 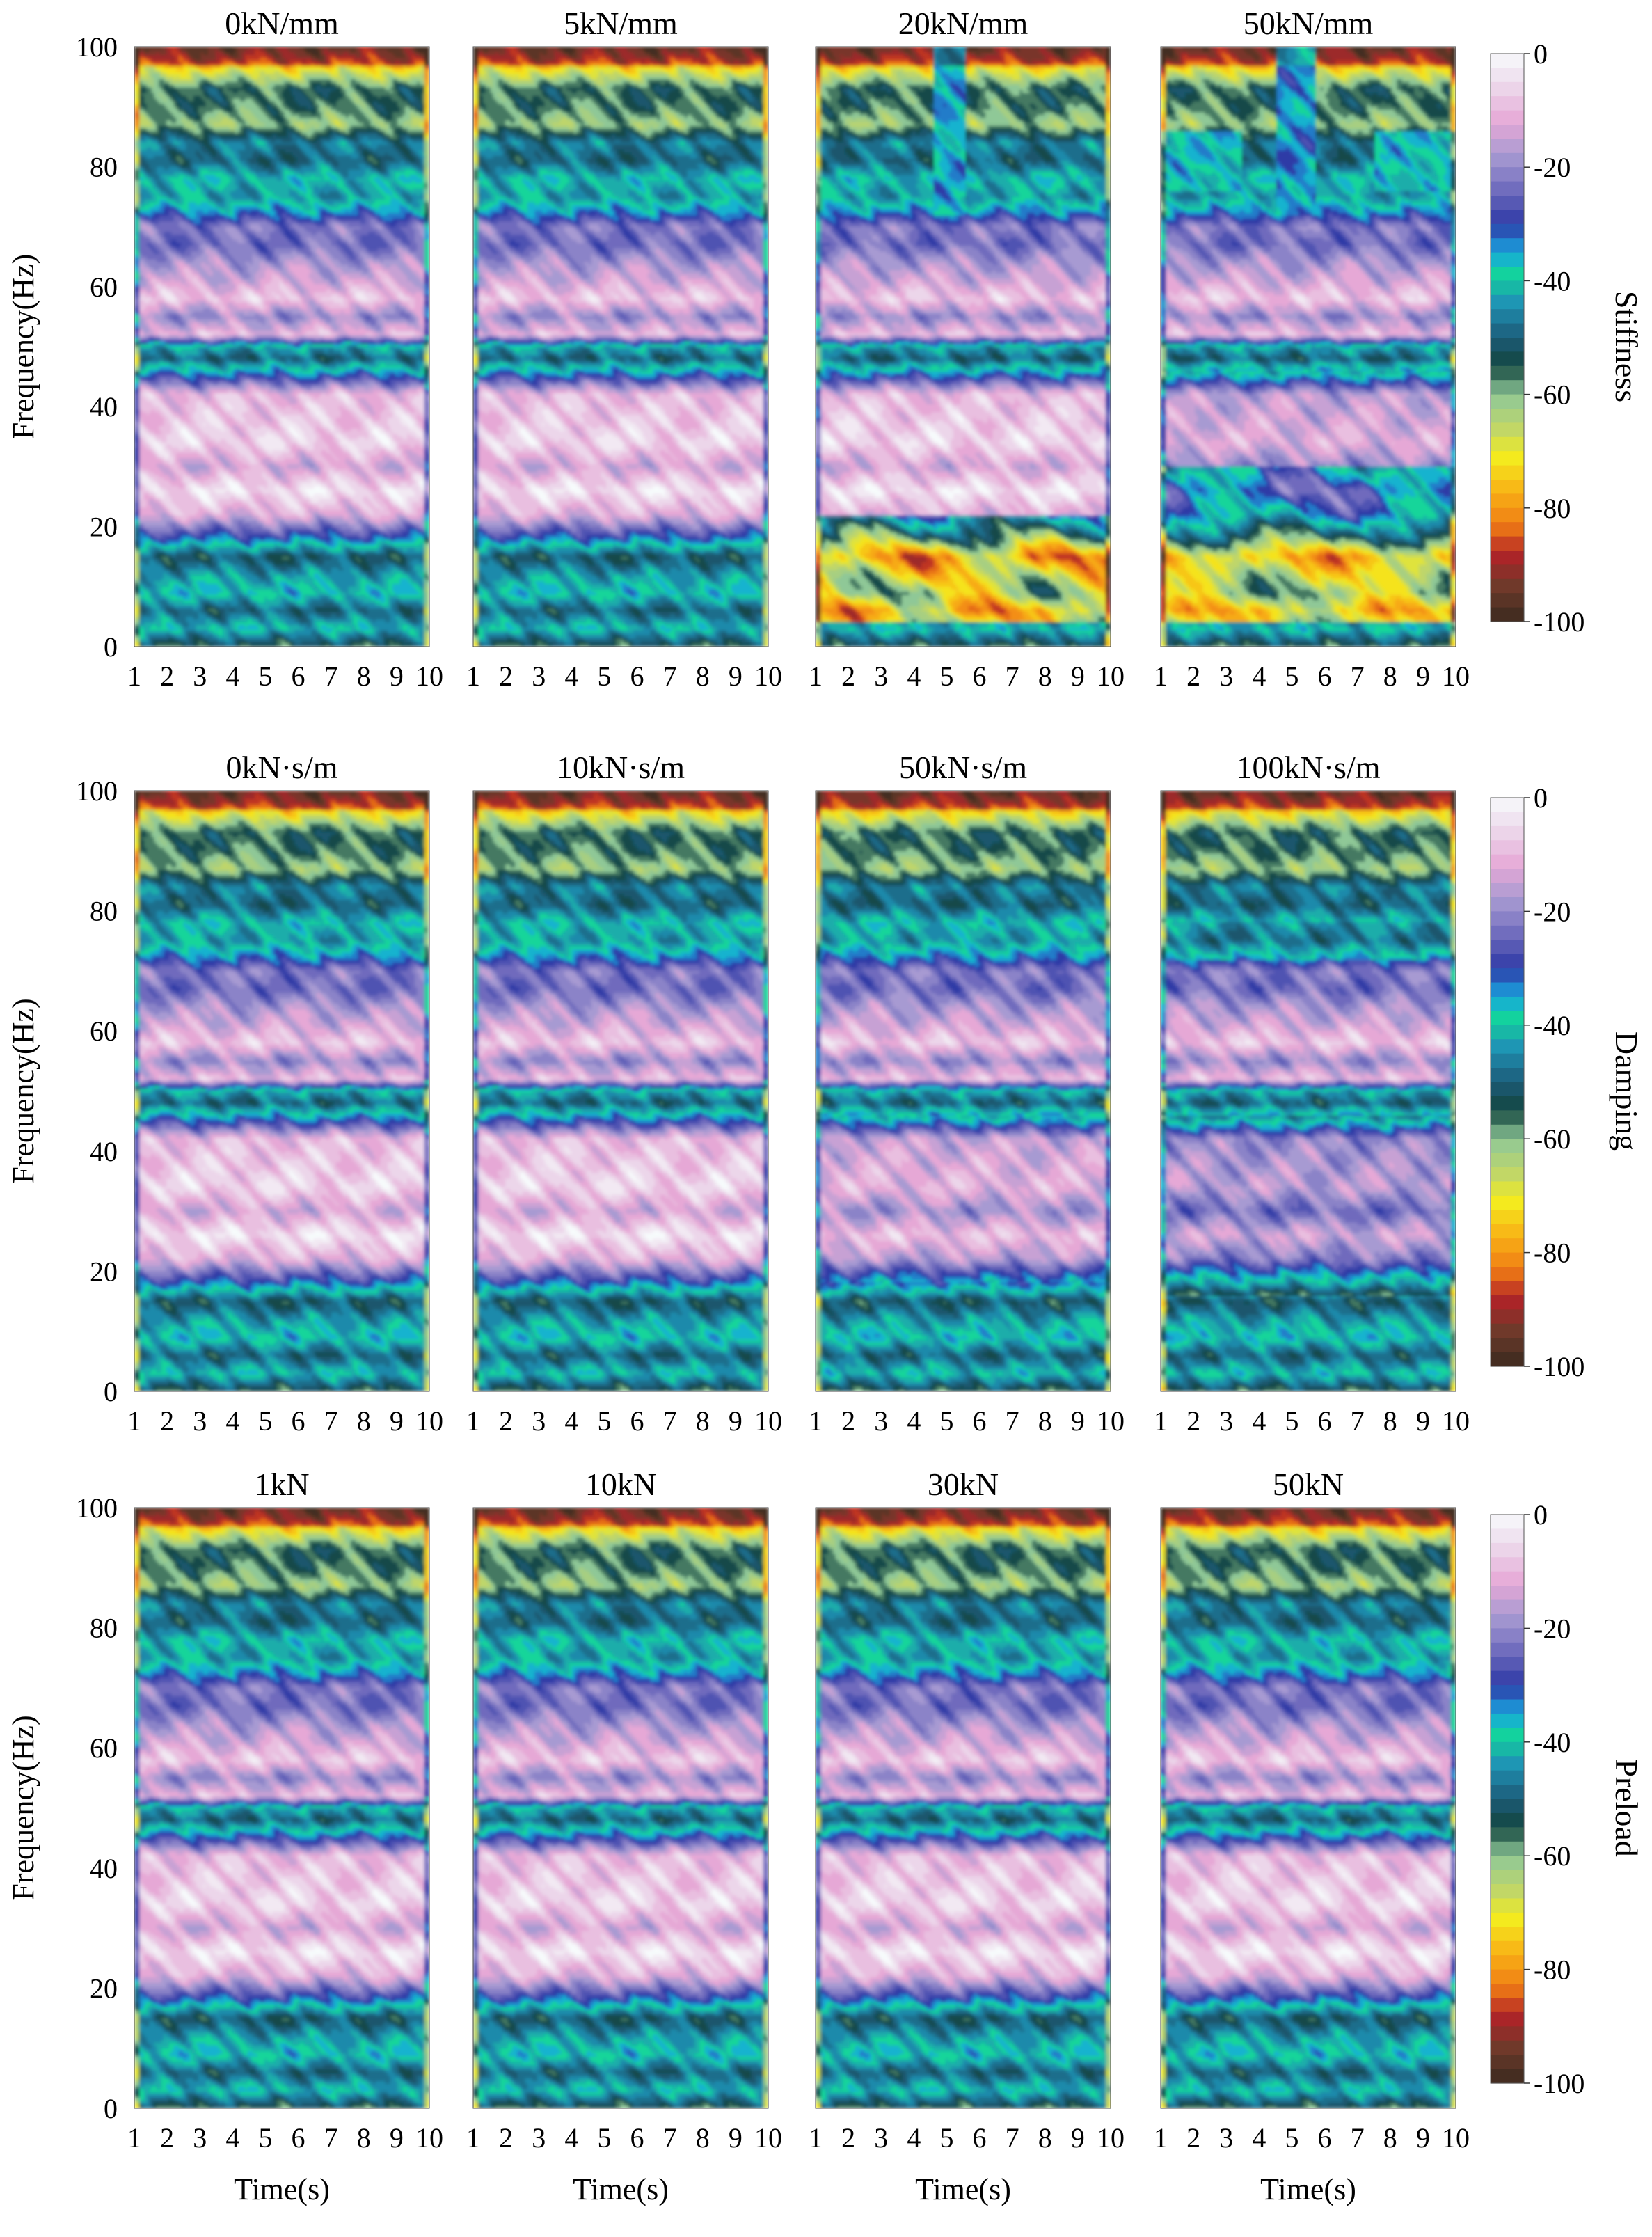 I want to click on heatmap-panel: 20kN/mm 1 2 3 4 5 6 7 8 9 10, so click(x=967, y=349).